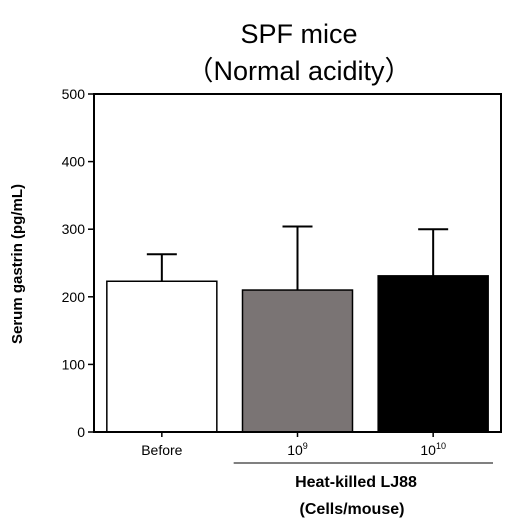 The width and height of the screenshot is (511, 531). I want to click on x-tick-label: 109, so click(297, 449).